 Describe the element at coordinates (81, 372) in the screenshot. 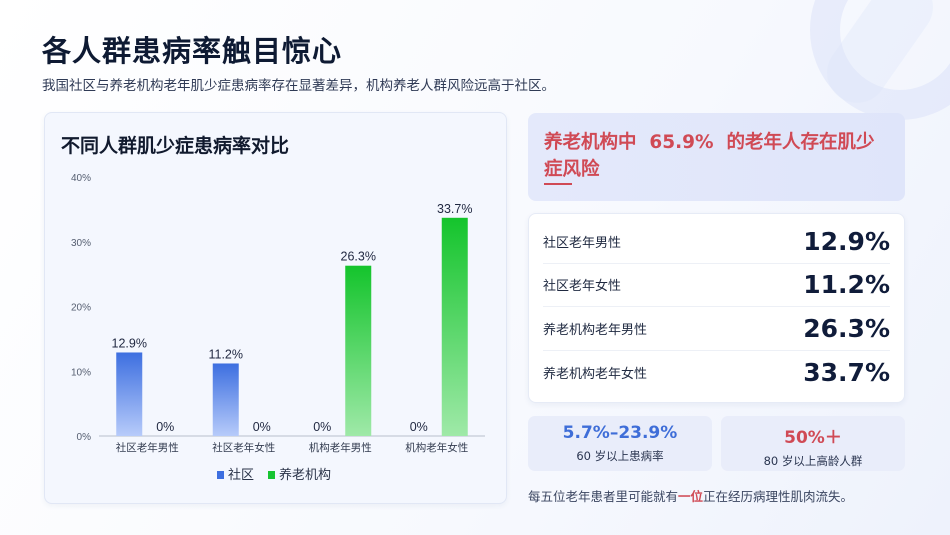

I see `y-tick-label: 10%` at that location.